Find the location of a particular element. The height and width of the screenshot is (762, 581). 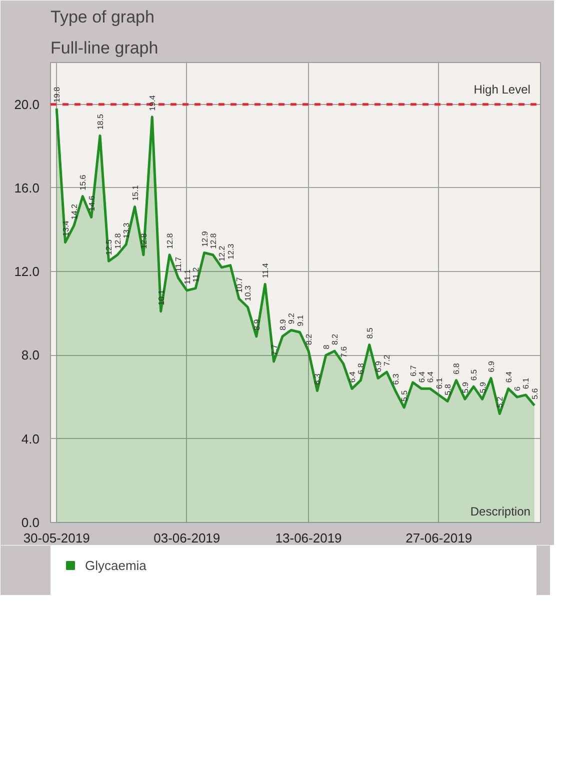

text: 14.6 is located at coordinates (91, 204).